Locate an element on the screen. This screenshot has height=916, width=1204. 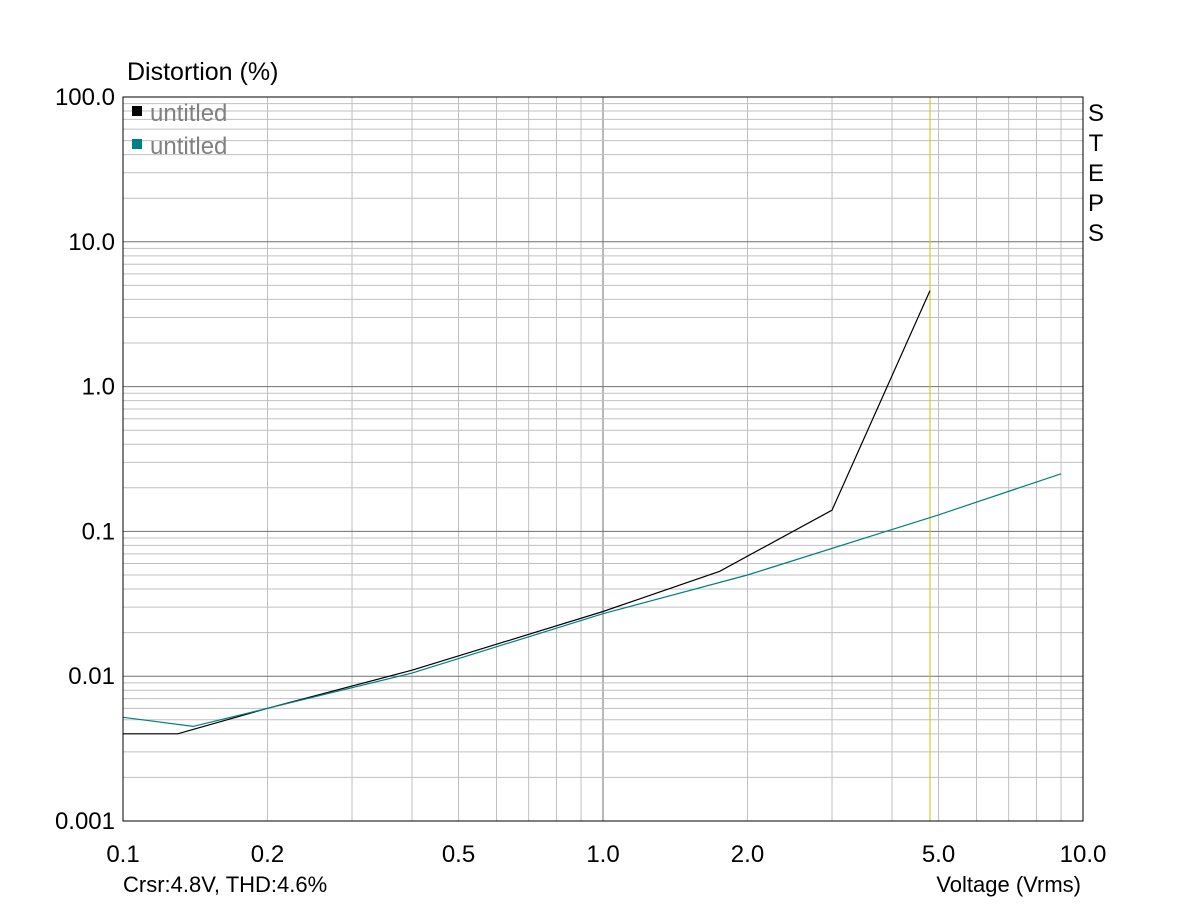
y-tick-label: 10.0 is located at coordinates (91, 242).